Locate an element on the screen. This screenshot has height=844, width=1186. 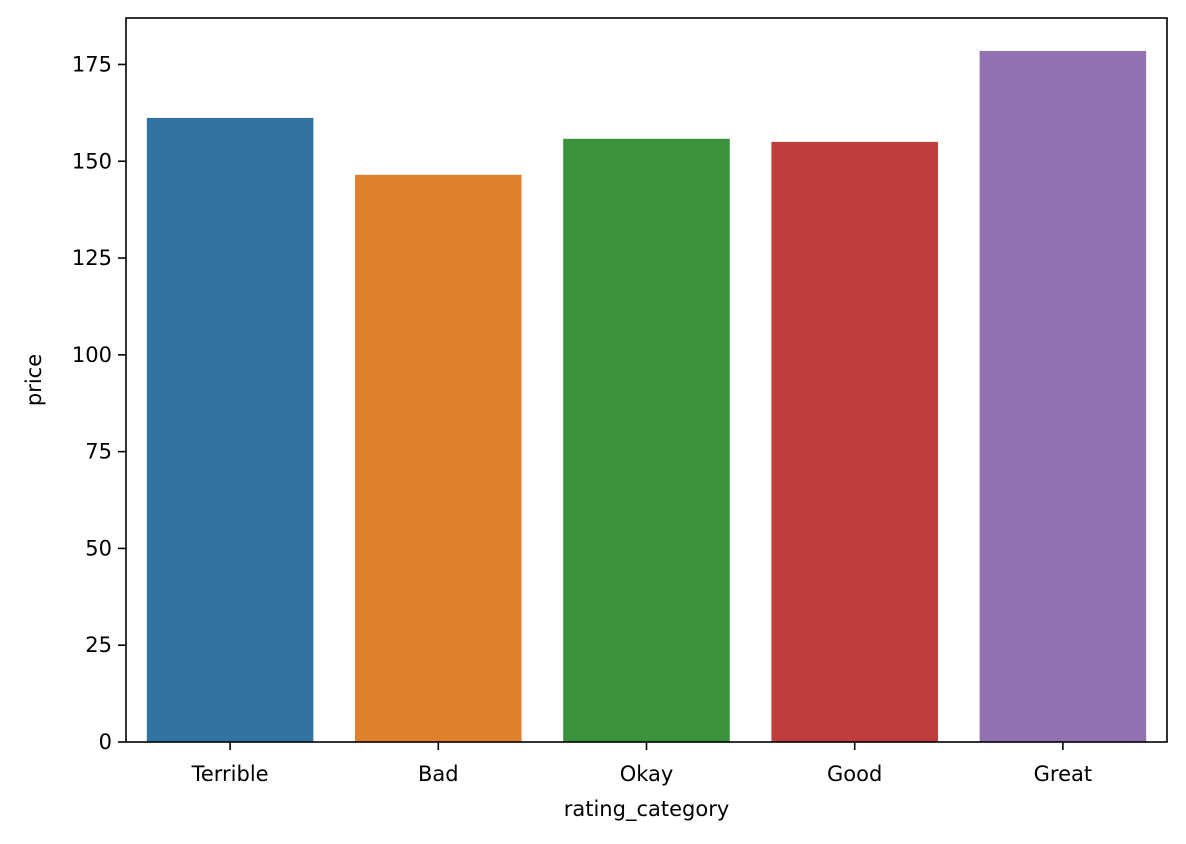
x-axis-ticks: Terrible Bad Okay Good Great is located at coordinates (641, 764).